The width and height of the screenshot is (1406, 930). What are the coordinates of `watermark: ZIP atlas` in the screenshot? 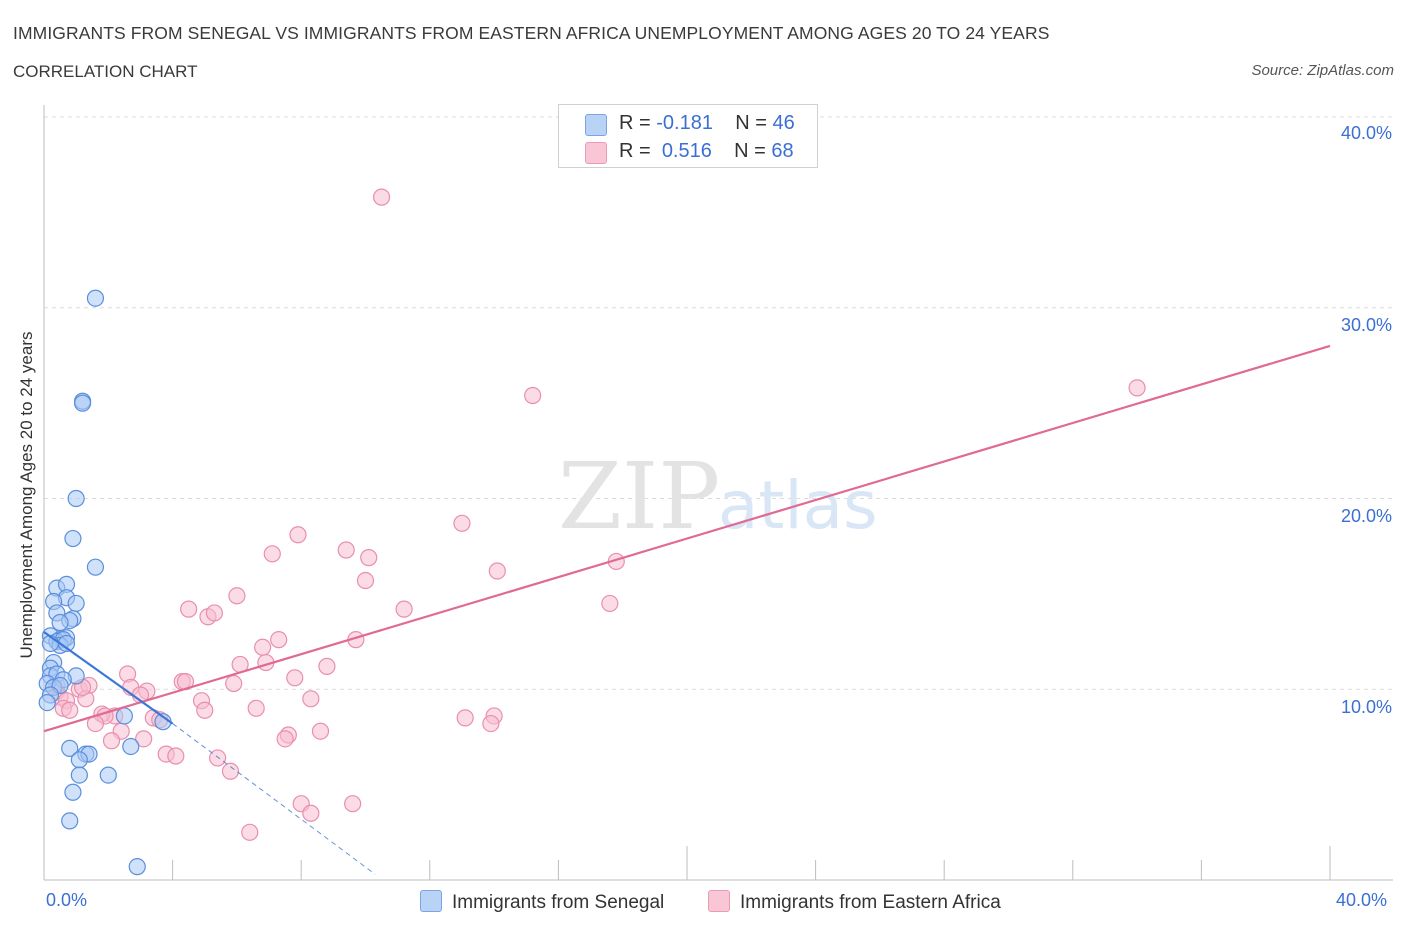 It's located at (718, 496).